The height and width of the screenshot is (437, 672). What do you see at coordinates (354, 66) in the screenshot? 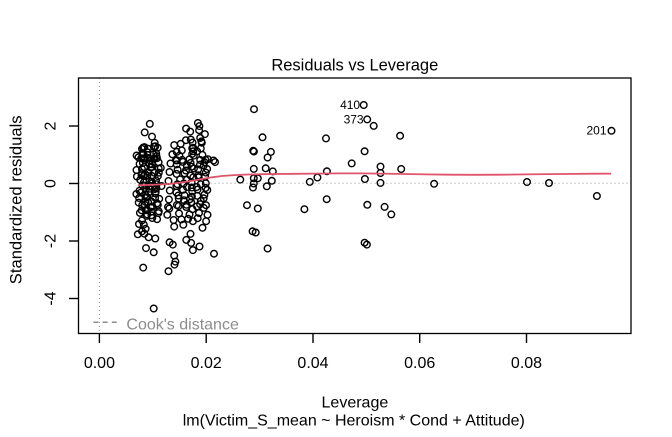
I see `svg-text: Residuals vs Leverage` at bounding box center [354, 66].